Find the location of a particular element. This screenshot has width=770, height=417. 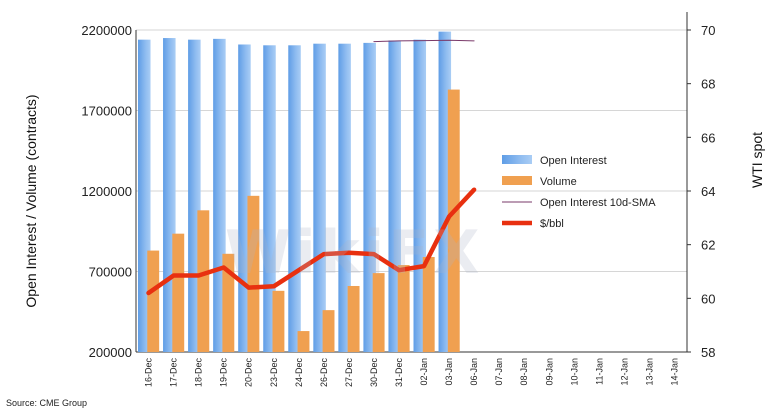

x-tick-label: 02-Jan is located at coordinates (424, 372).